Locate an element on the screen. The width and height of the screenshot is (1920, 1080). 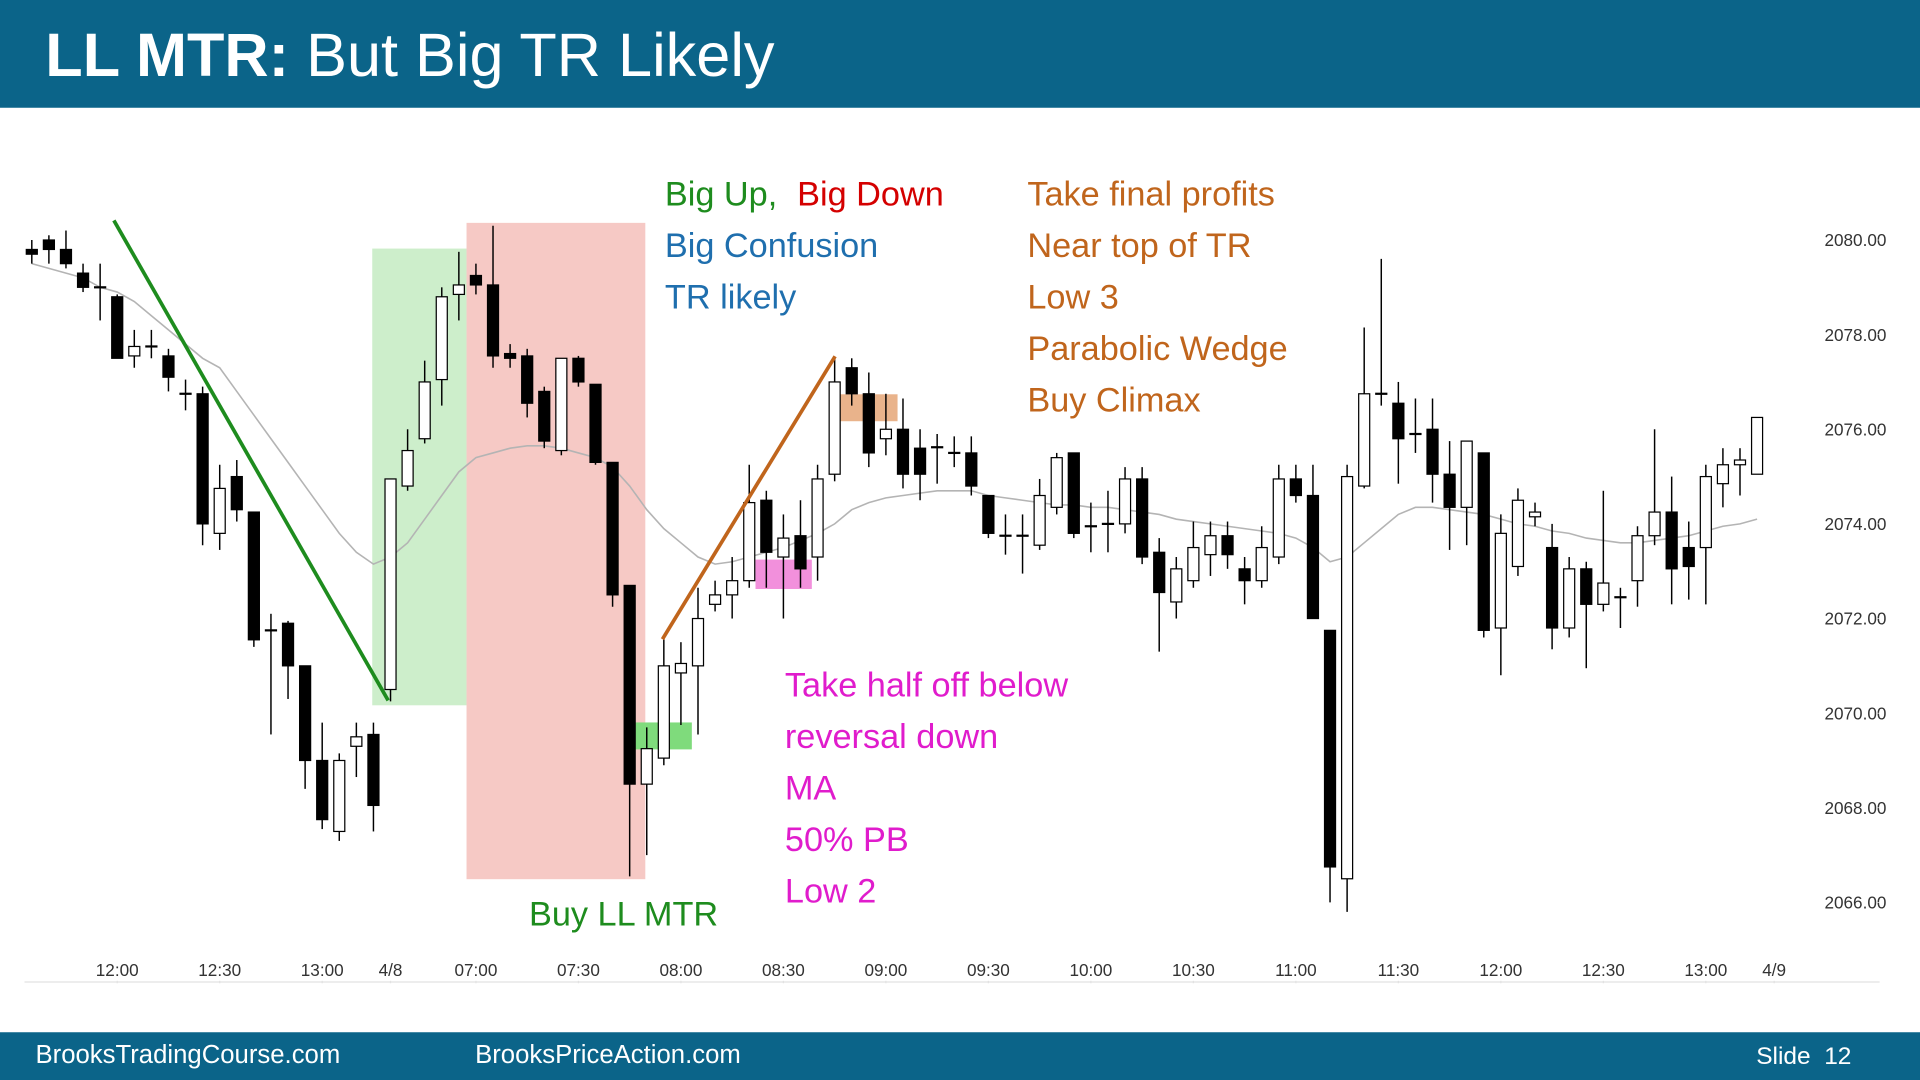
footer-site-2: BrooksPriceAction.com is located at coordinates (608, 1055).